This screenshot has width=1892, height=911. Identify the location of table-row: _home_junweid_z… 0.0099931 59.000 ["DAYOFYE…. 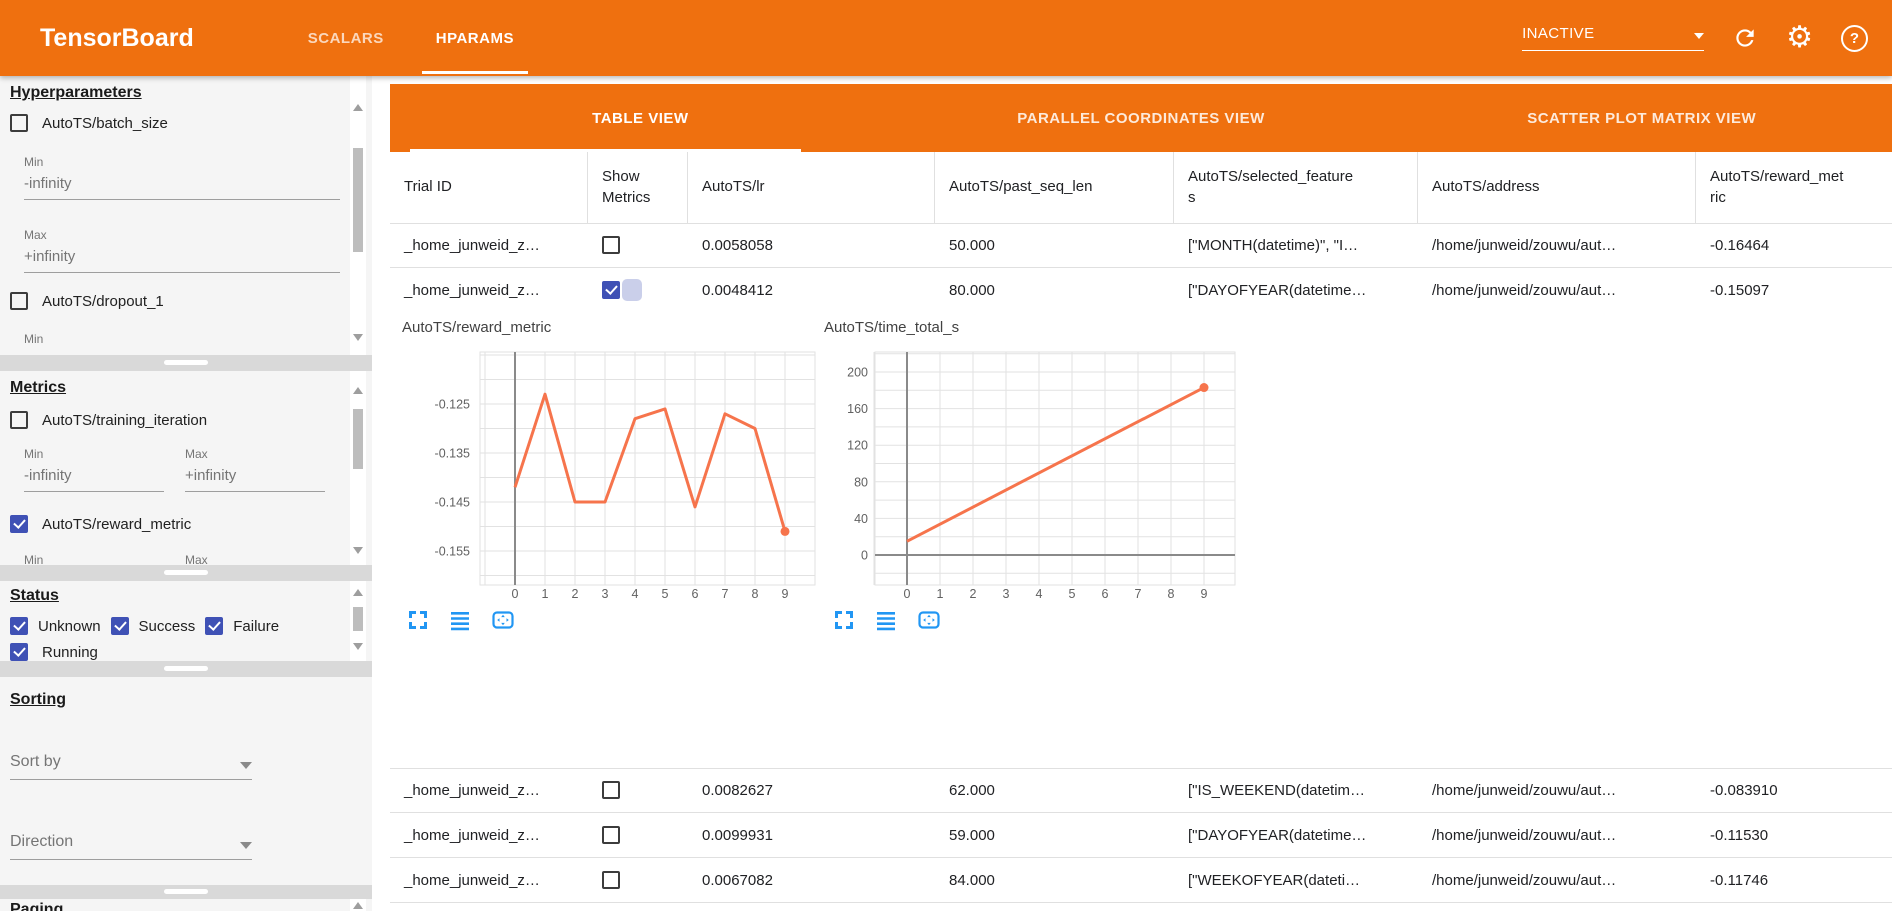
(1141, 835).